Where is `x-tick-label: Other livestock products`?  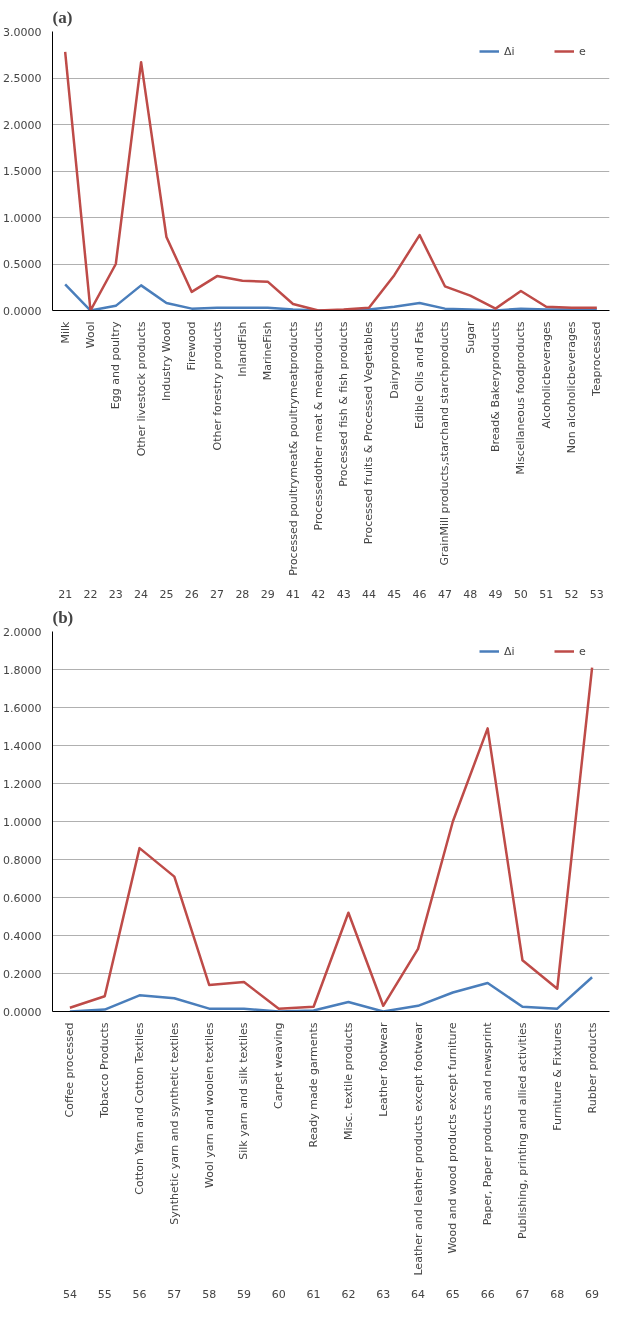
x-tick-label: Other livestock products is located at coordinates (141, 389).